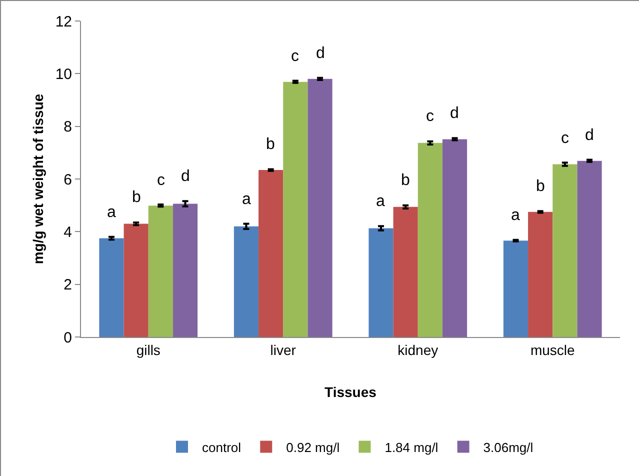  Describe the element at coordinates (418, 350) in the screenshot. I see `x-tick-label: kidney` at that location.